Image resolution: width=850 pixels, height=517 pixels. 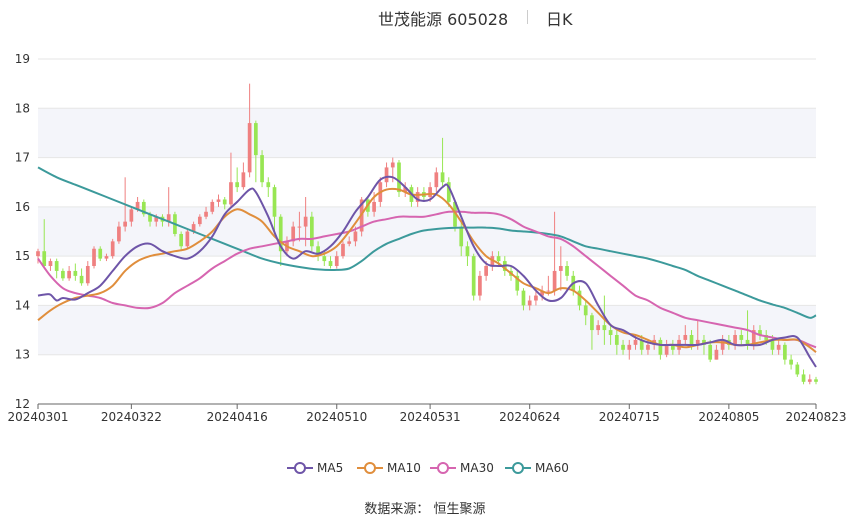 I want to click on legend-ma5-marker, so click(x=300, y=468).